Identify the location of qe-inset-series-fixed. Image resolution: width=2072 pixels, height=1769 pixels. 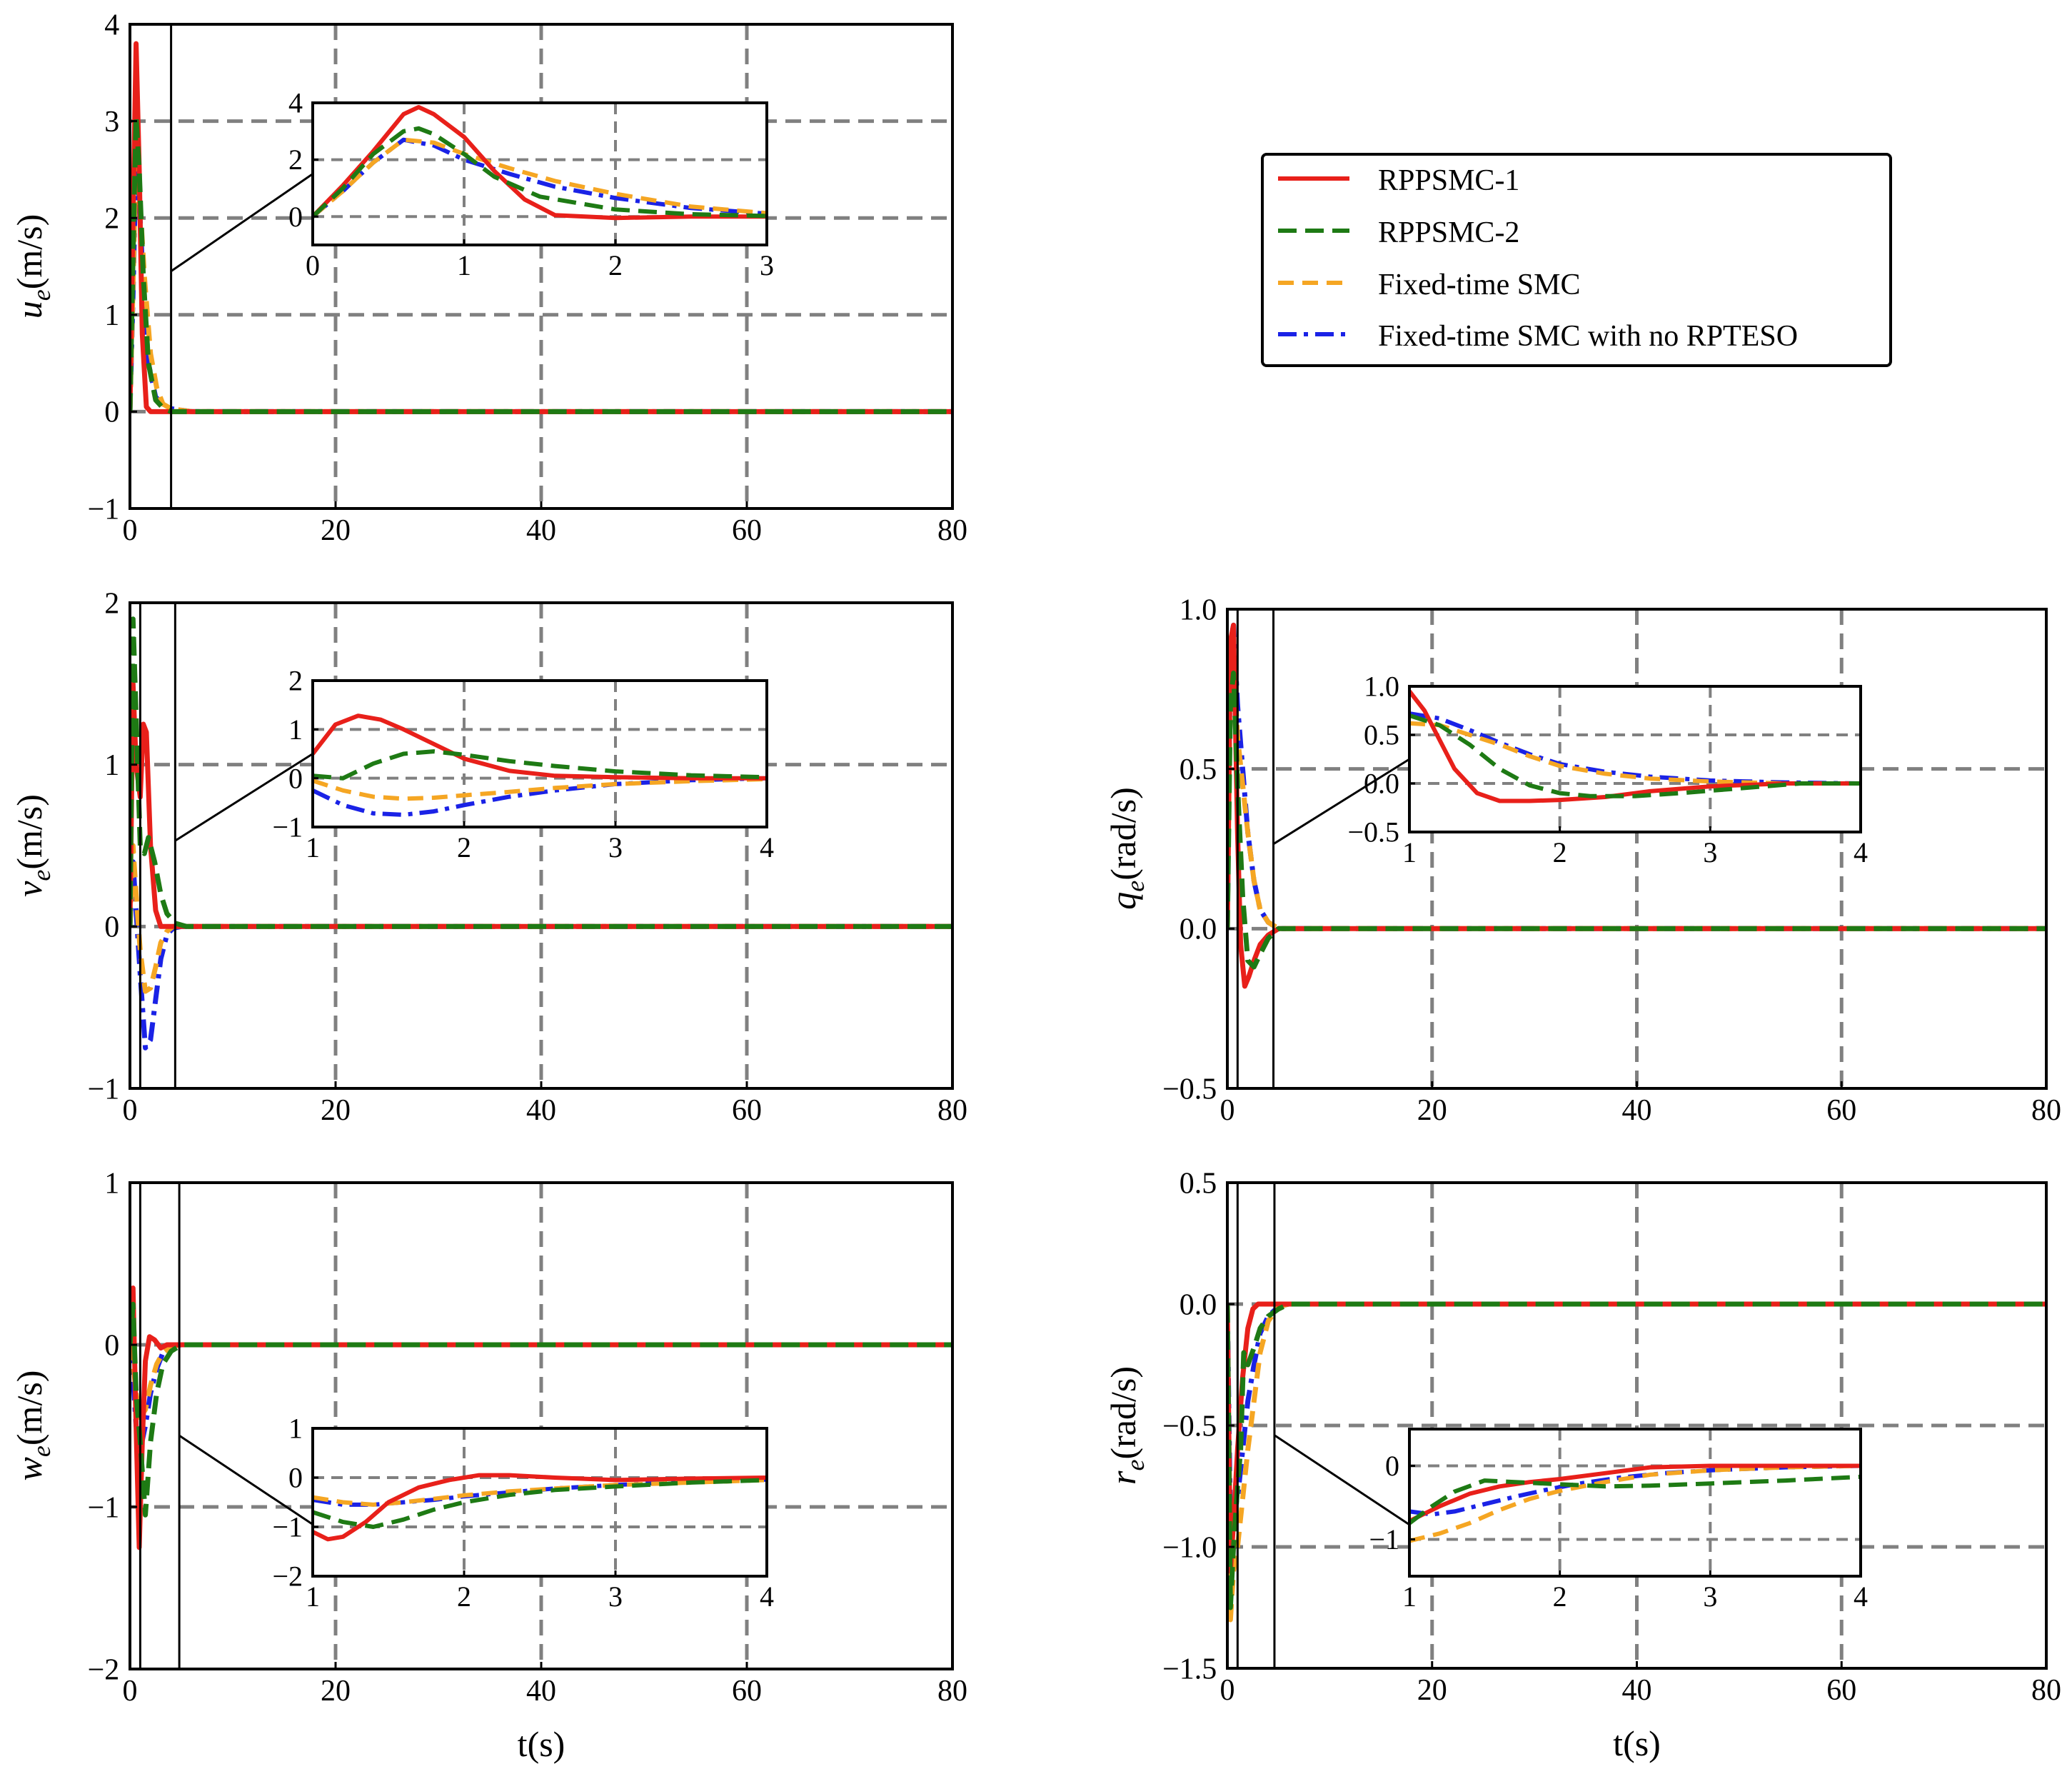
(1635, 753).